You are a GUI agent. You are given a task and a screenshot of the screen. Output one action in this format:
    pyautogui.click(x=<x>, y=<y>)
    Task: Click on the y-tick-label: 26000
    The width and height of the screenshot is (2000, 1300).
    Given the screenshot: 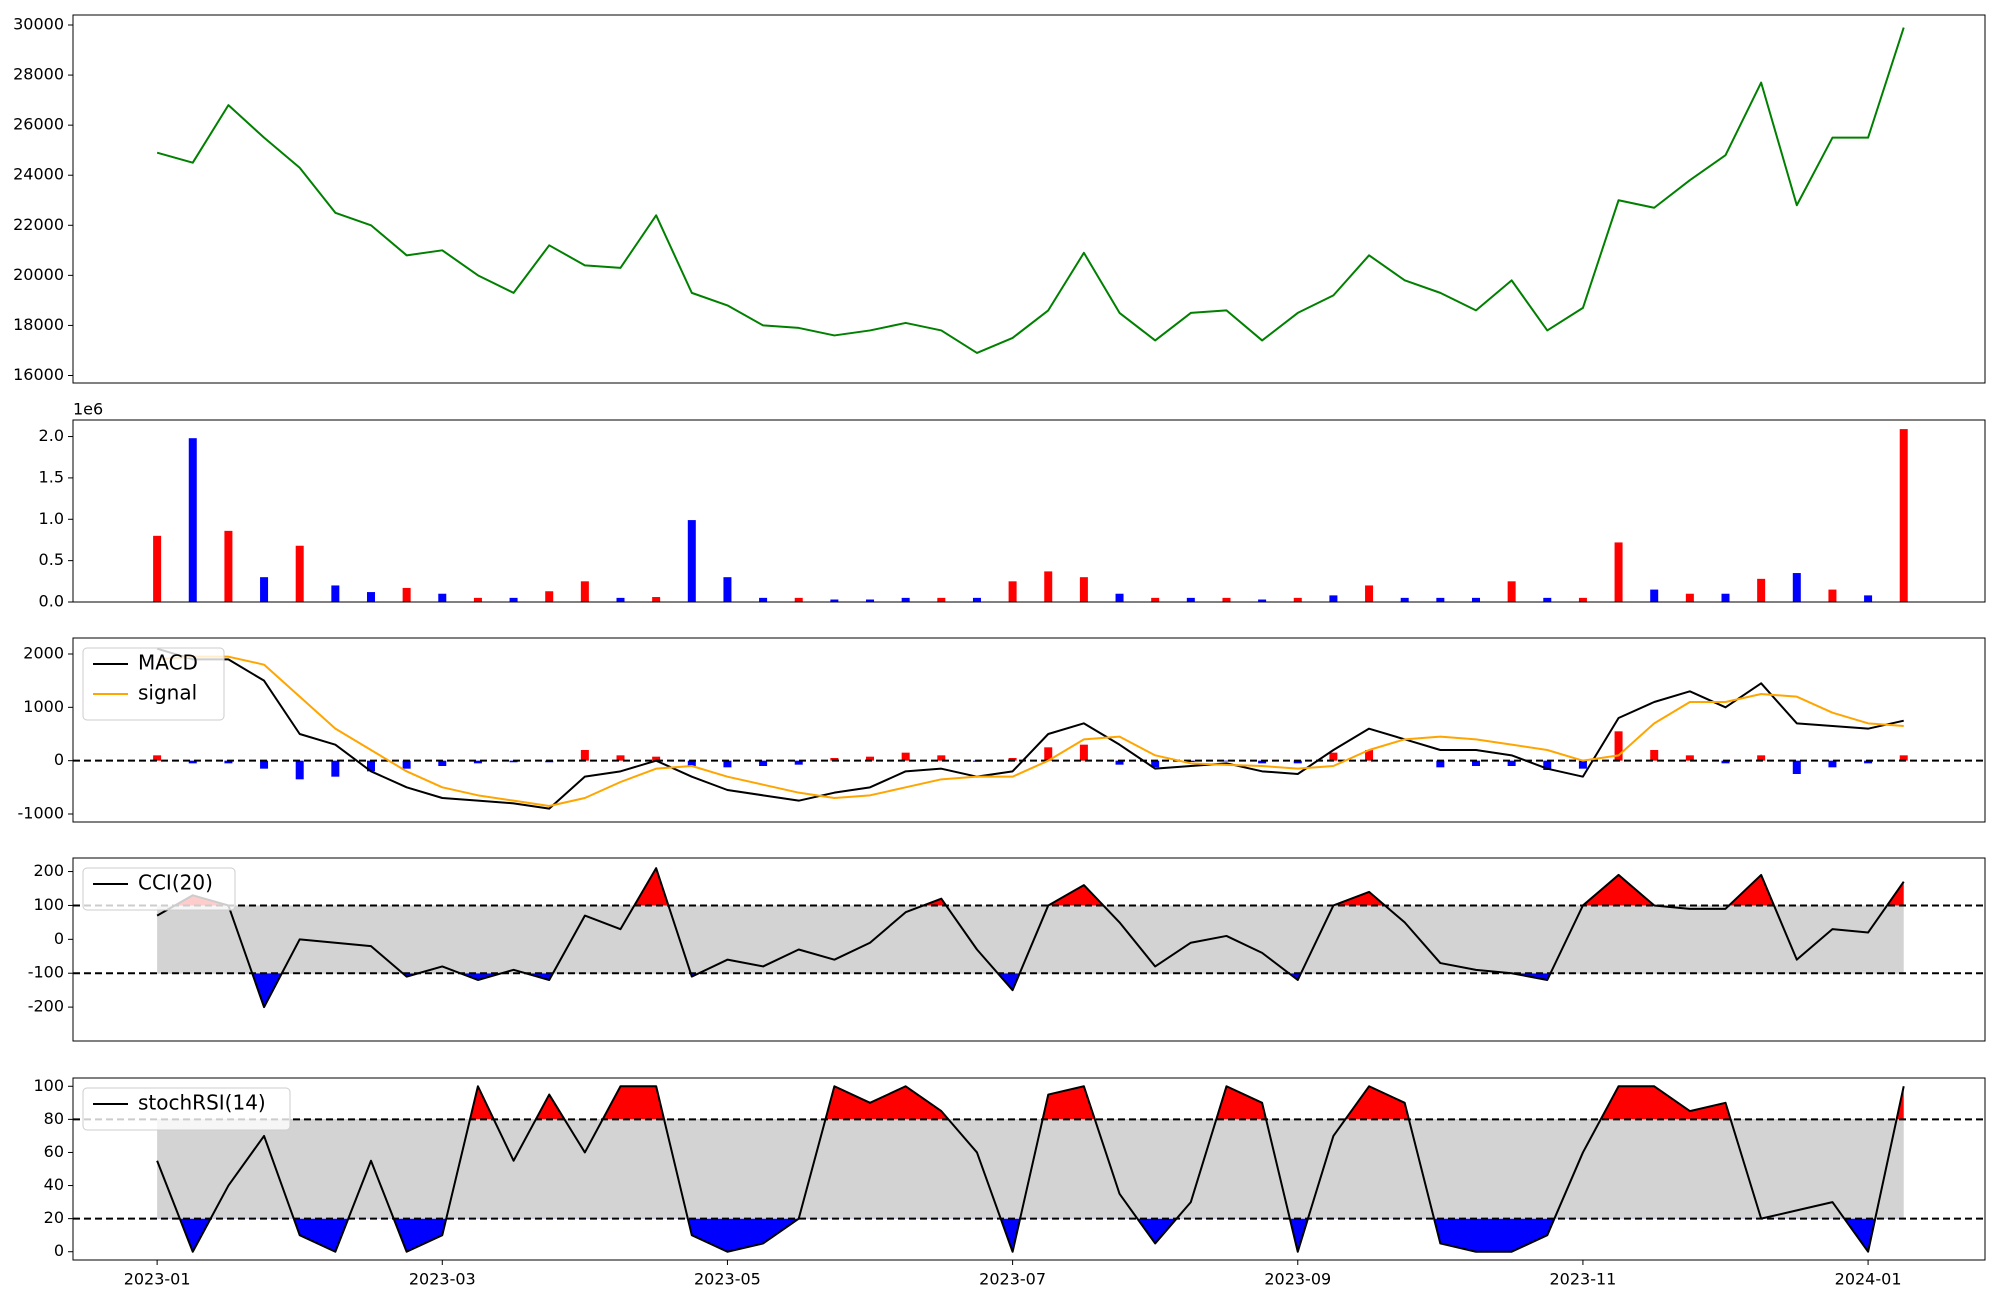 What is the action you would take?
    pyautogui.click(x=38, y=124)
    